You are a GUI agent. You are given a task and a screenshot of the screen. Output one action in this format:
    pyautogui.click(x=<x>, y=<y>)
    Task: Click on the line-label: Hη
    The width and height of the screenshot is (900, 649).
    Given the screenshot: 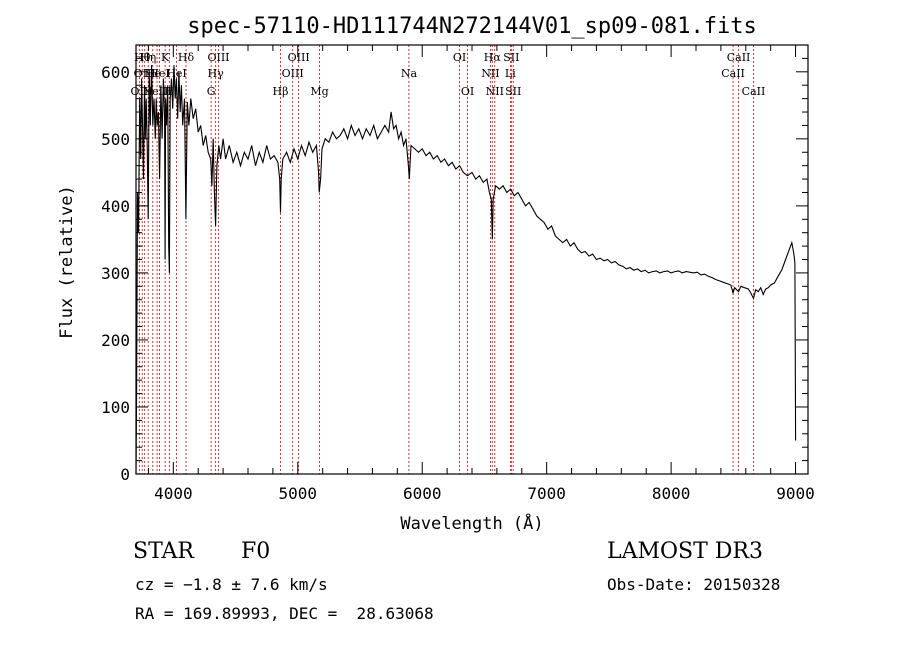 What is the action you would take?
    pyautogui.click(x=148, y=57)
    